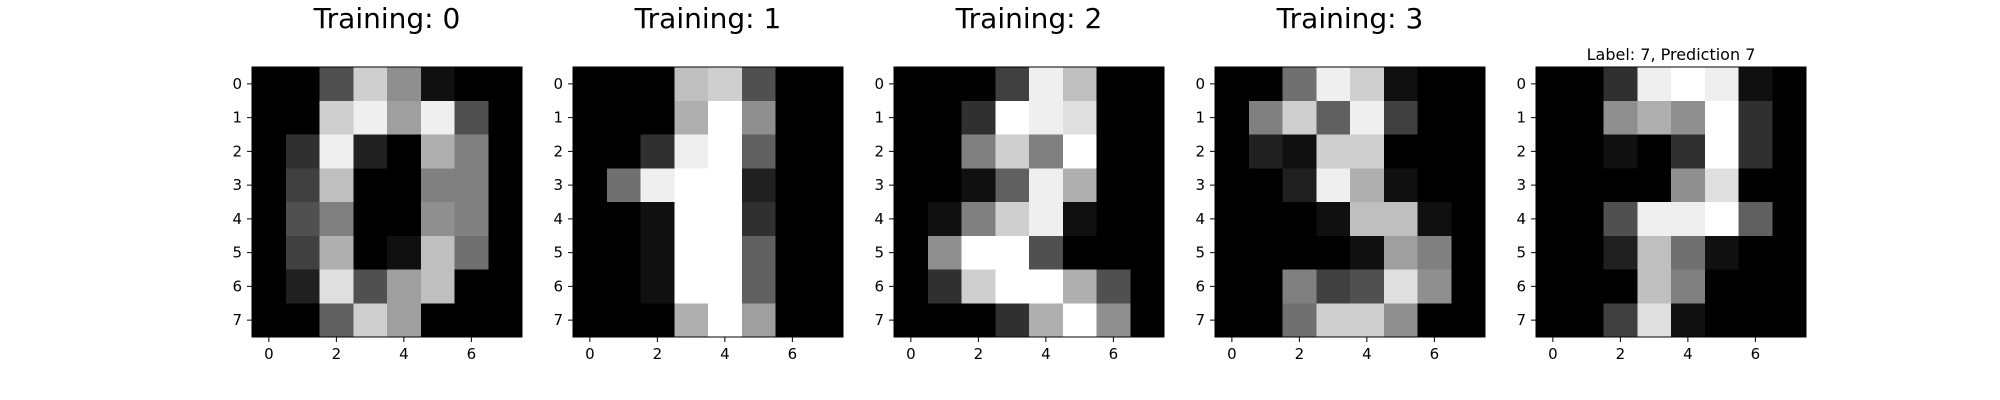 The height and width of the screenshot is (400, 2000). Describe the element at coordinates (1400, 185) in the screenshot. I see `panel-3-cell-r3-c5` at that location.